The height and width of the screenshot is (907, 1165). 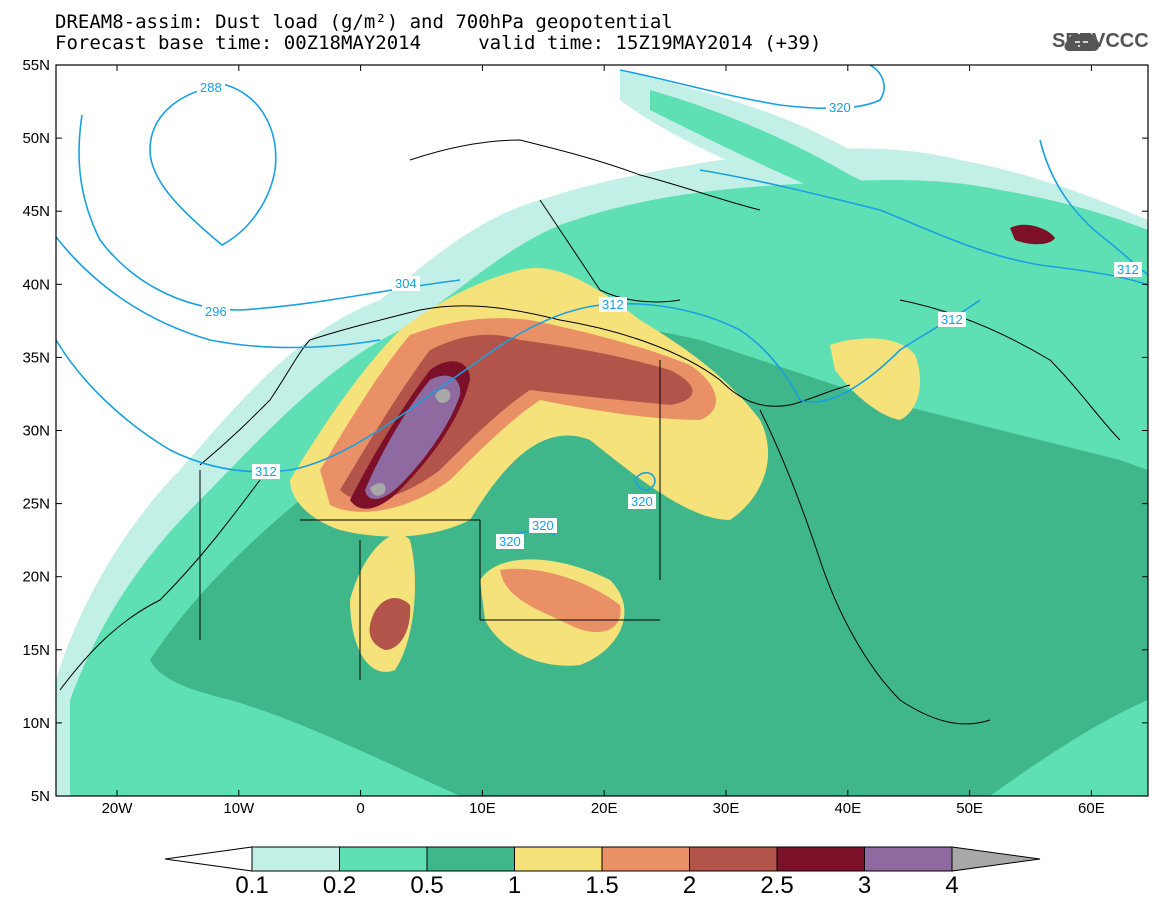 I want to click on lon-label: 10E, so click(x=482, y=808).